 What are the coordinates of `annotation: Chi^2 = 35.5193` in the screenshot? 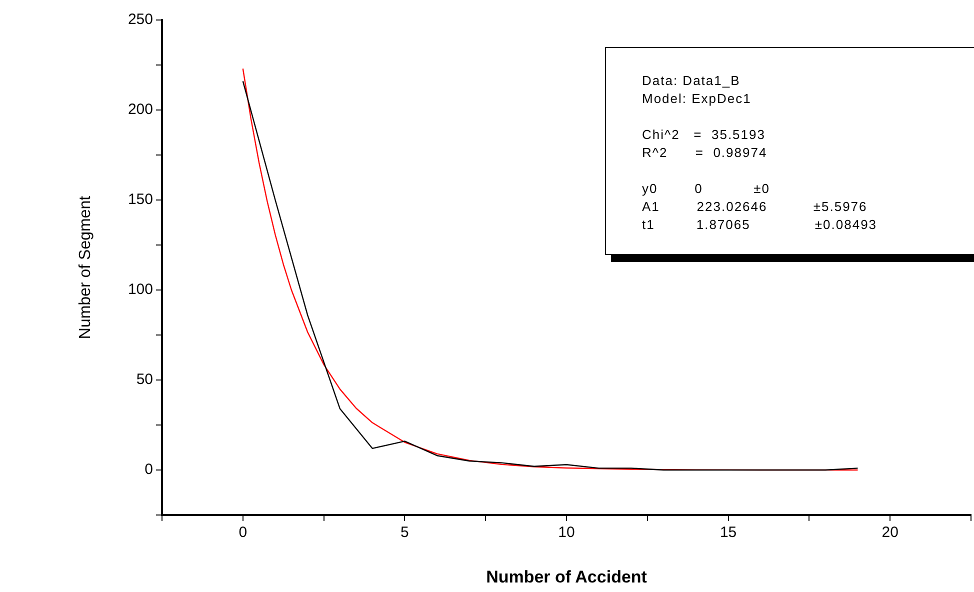 It's located at (704, 135).